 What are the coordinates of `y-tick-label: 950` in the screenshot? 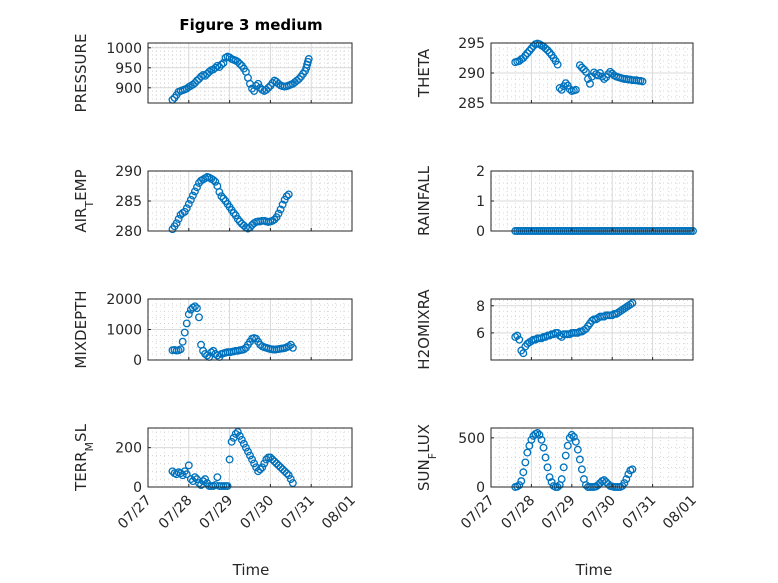 It's located at (128, 69).